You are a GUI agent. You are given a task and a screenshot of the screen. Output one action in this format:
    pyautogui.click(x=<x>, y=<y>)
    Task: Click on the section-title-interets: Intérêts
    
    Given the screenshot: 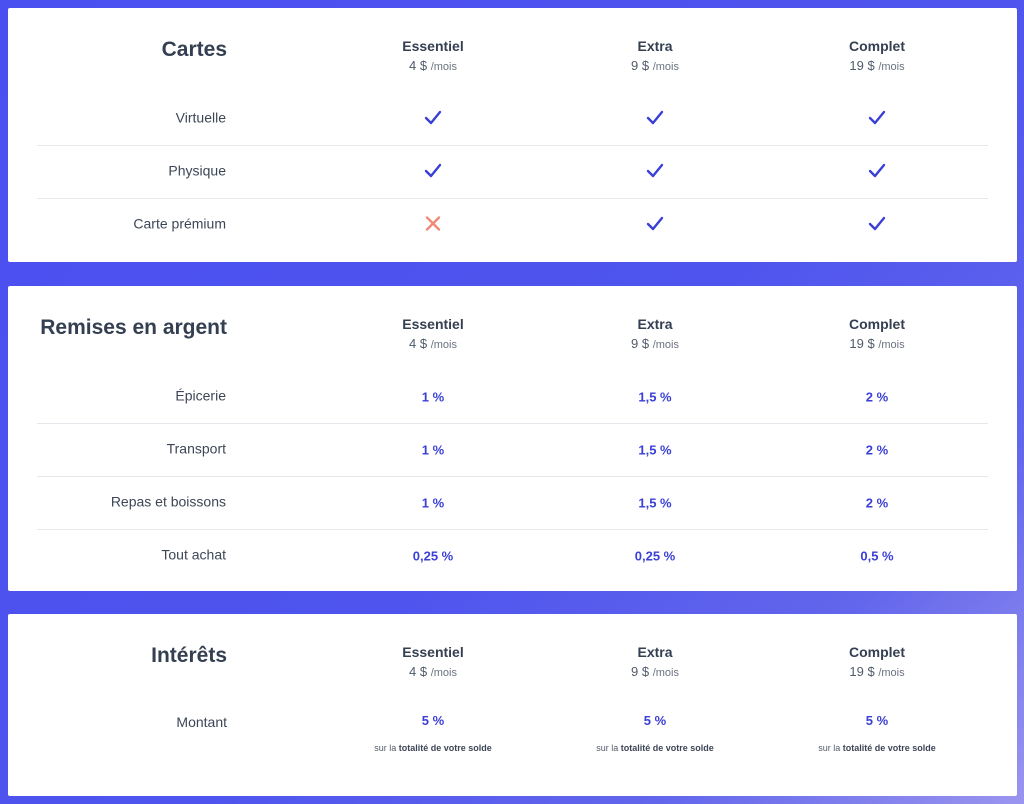 What is the action you would take?
    pyautogui.click(x=189, y=655)
    